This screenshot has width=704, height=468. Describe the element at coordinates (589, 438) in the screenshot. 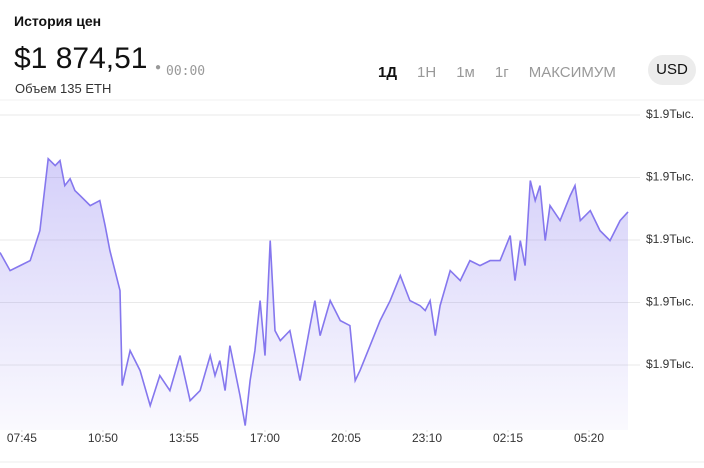

I see `x-tick-label: 05:20` at that location.